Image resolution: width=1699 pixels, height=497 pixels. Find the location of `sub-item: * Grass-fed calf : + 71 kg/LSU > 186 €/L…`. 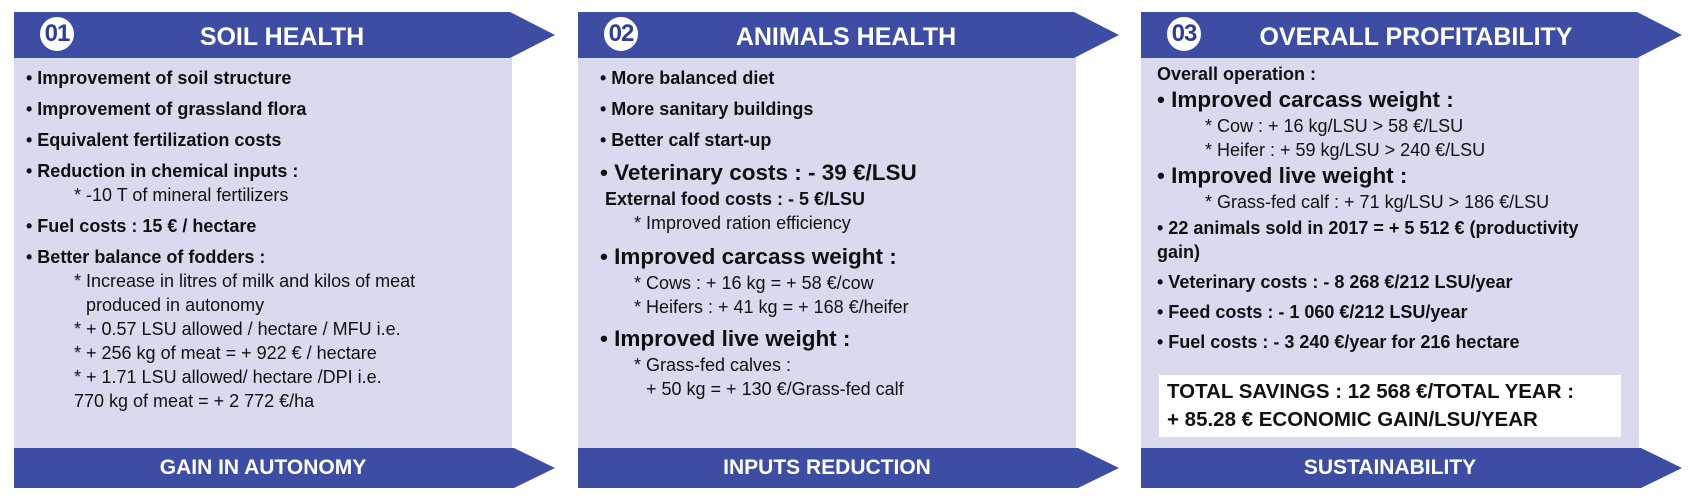

sub-item: * Grass-fed calf : + 71 kg/LSU > 186 €/L… is located at coordinates (1377, 202).